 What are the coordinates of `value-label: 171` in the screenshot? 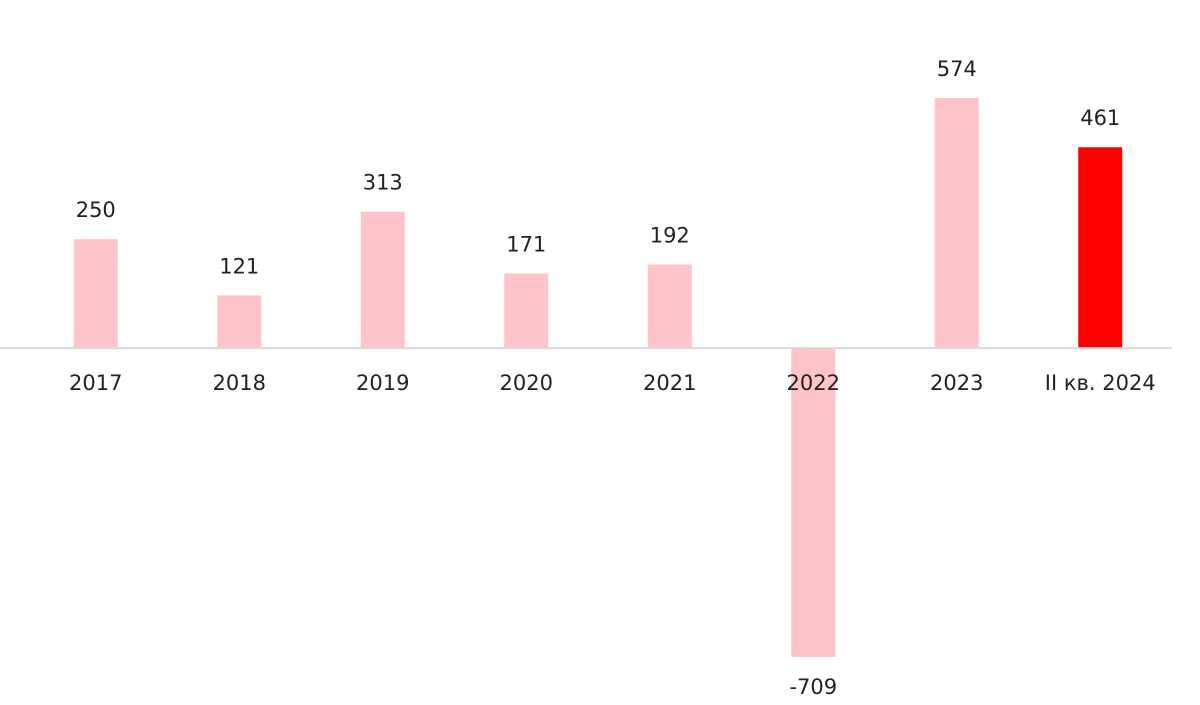 It's located at (526, 245).